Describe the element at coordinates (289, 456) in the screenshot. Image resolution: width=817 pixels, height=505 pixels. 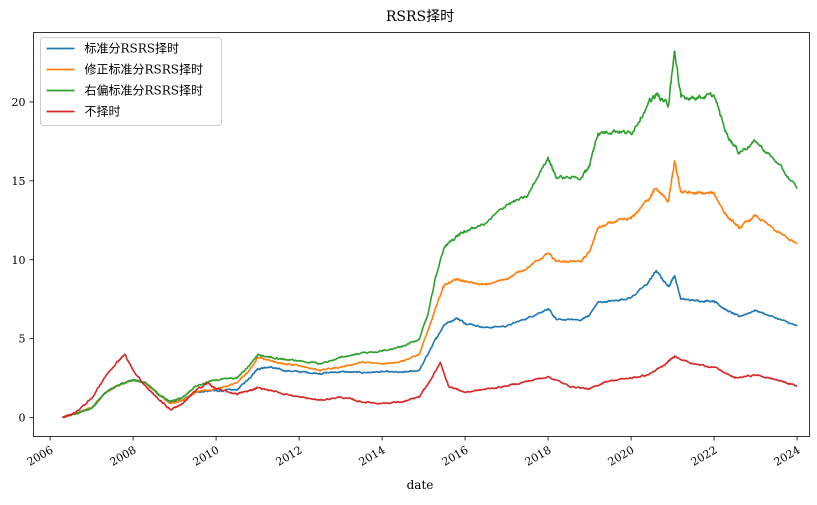
I see `x-tick-label: 2012` at that location.